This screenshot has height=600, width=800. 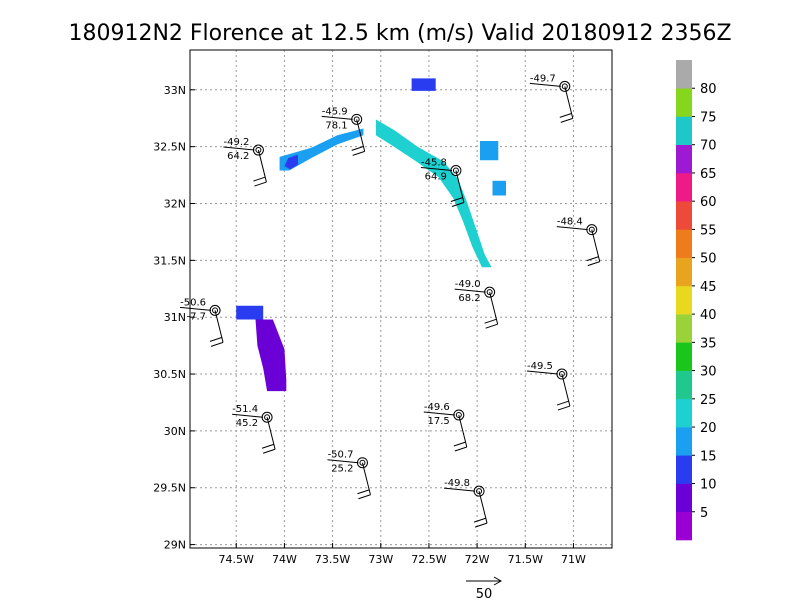 I want to click on colorbar-label: 5, so click(x=704, y=513).